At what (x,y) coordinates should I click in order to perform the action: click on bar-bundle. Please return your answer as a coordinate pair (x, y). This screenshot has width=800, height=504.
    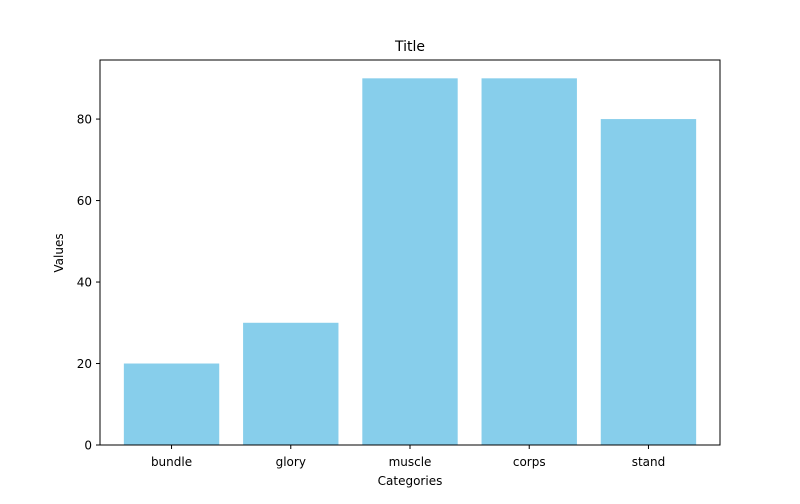
    Looking at the image, I should click on (171, 404).